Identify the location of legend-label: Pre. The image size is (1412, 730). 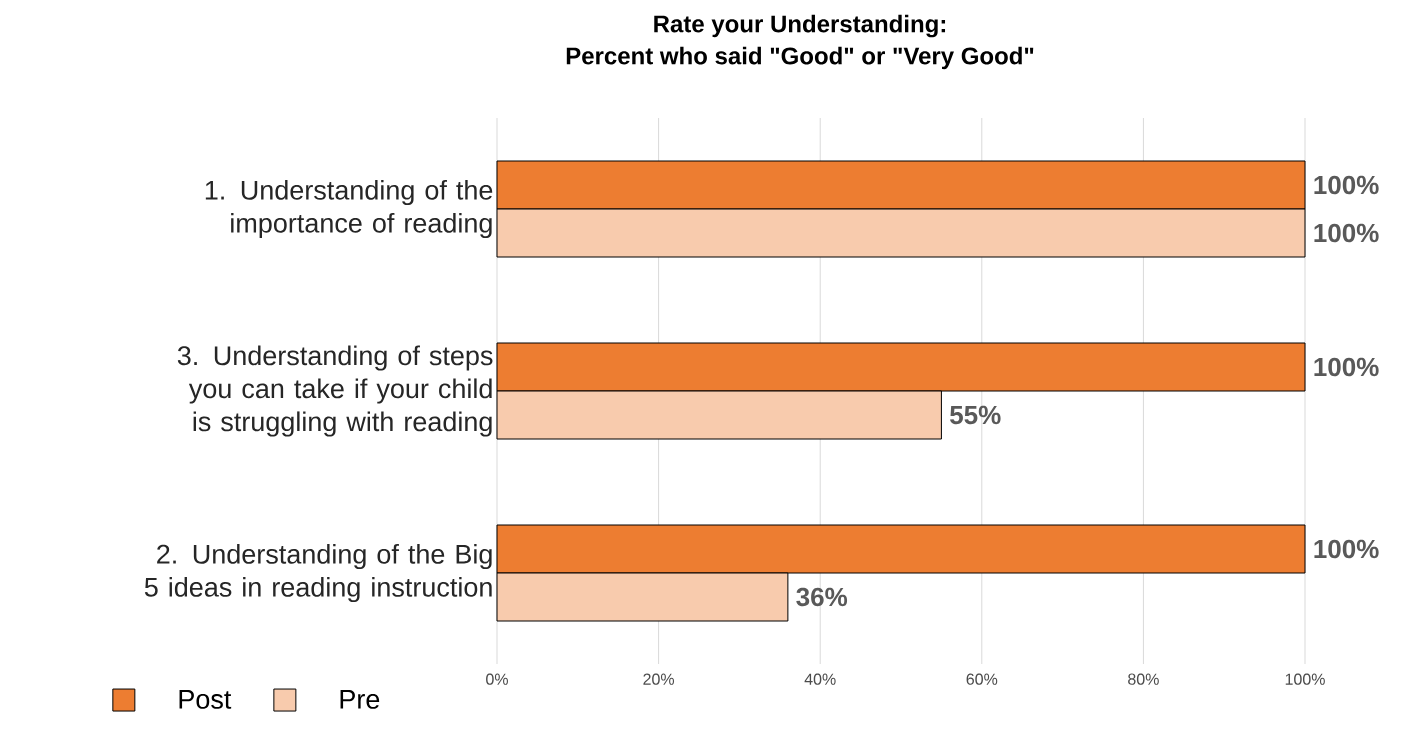
(360, 699).